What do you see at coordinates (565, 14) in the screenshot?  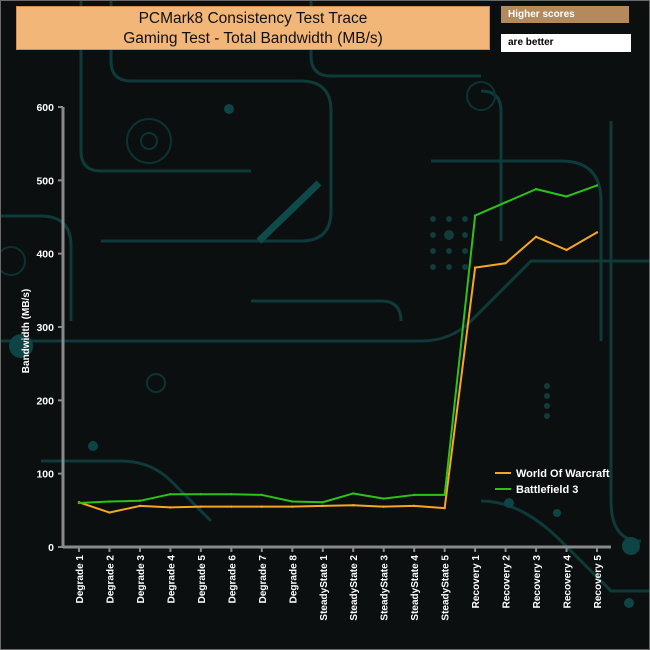 I see `higher-scores-note: Higher scores` at bounding box center [565, 14].